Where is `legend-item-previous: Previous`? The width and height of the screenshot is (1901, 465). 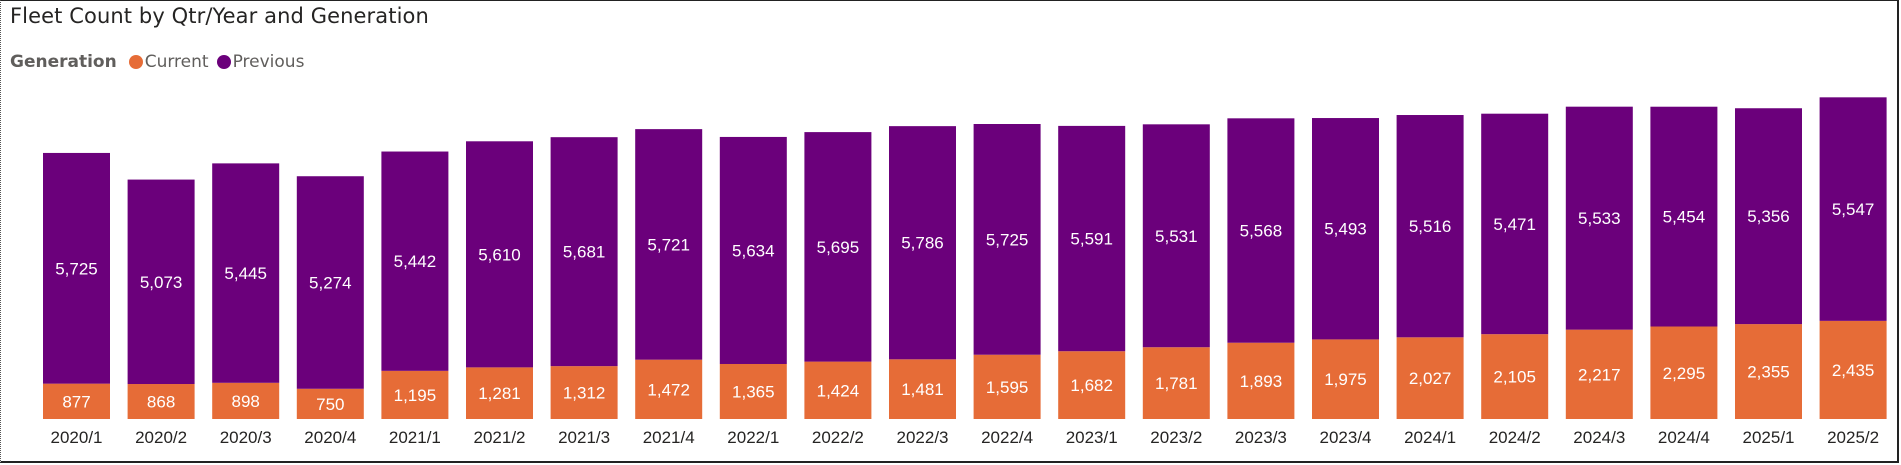 legend-item-previous: Previous is located at coordinates (260, 62).